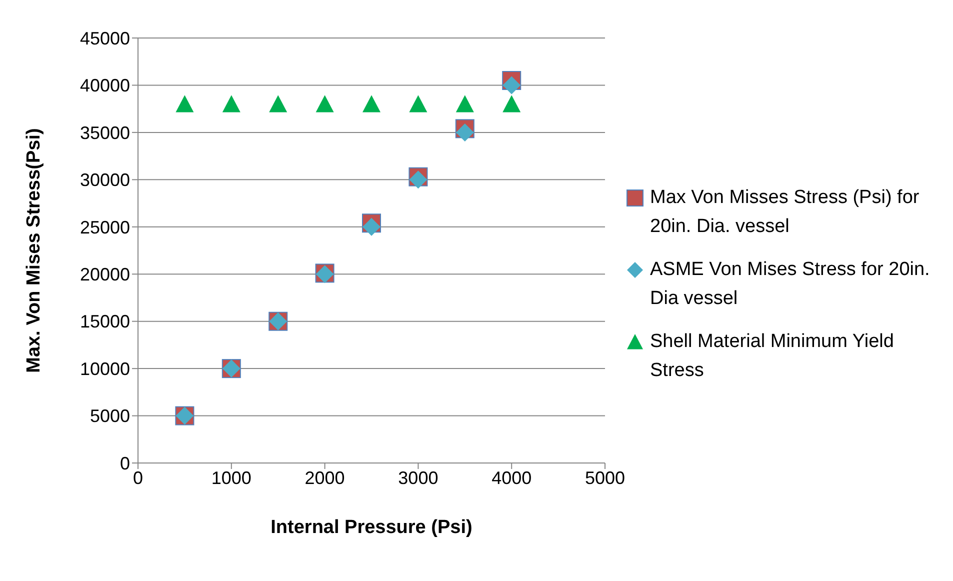  I want to click on x-tick-label: 2000, so click(324, 478).